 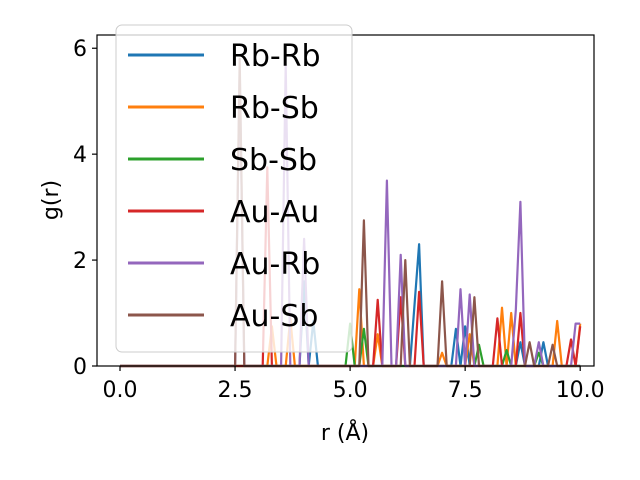 I want to click on y-axis-label: g(r), so click(x=51, y=200).